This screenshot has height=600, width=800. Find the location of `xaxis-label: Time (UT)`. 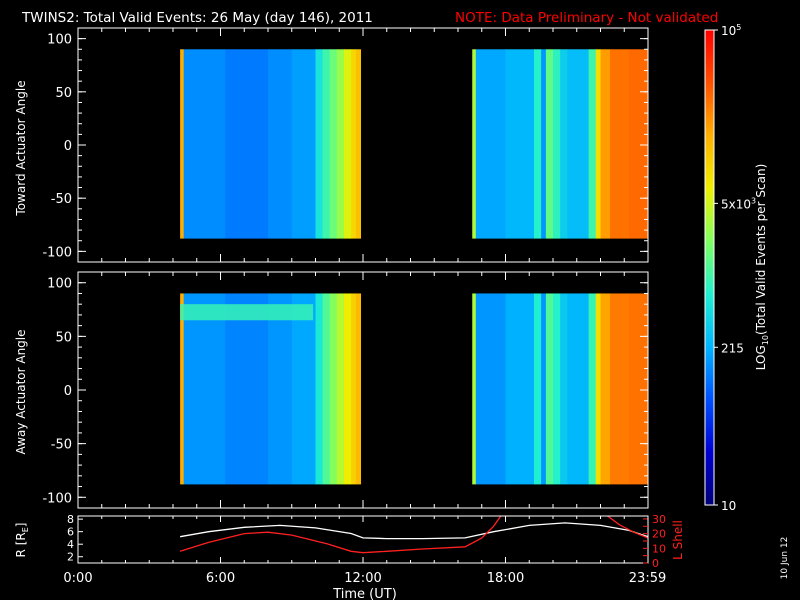

xaxis-label: Time (UT) is located at coordinates (364, 593).